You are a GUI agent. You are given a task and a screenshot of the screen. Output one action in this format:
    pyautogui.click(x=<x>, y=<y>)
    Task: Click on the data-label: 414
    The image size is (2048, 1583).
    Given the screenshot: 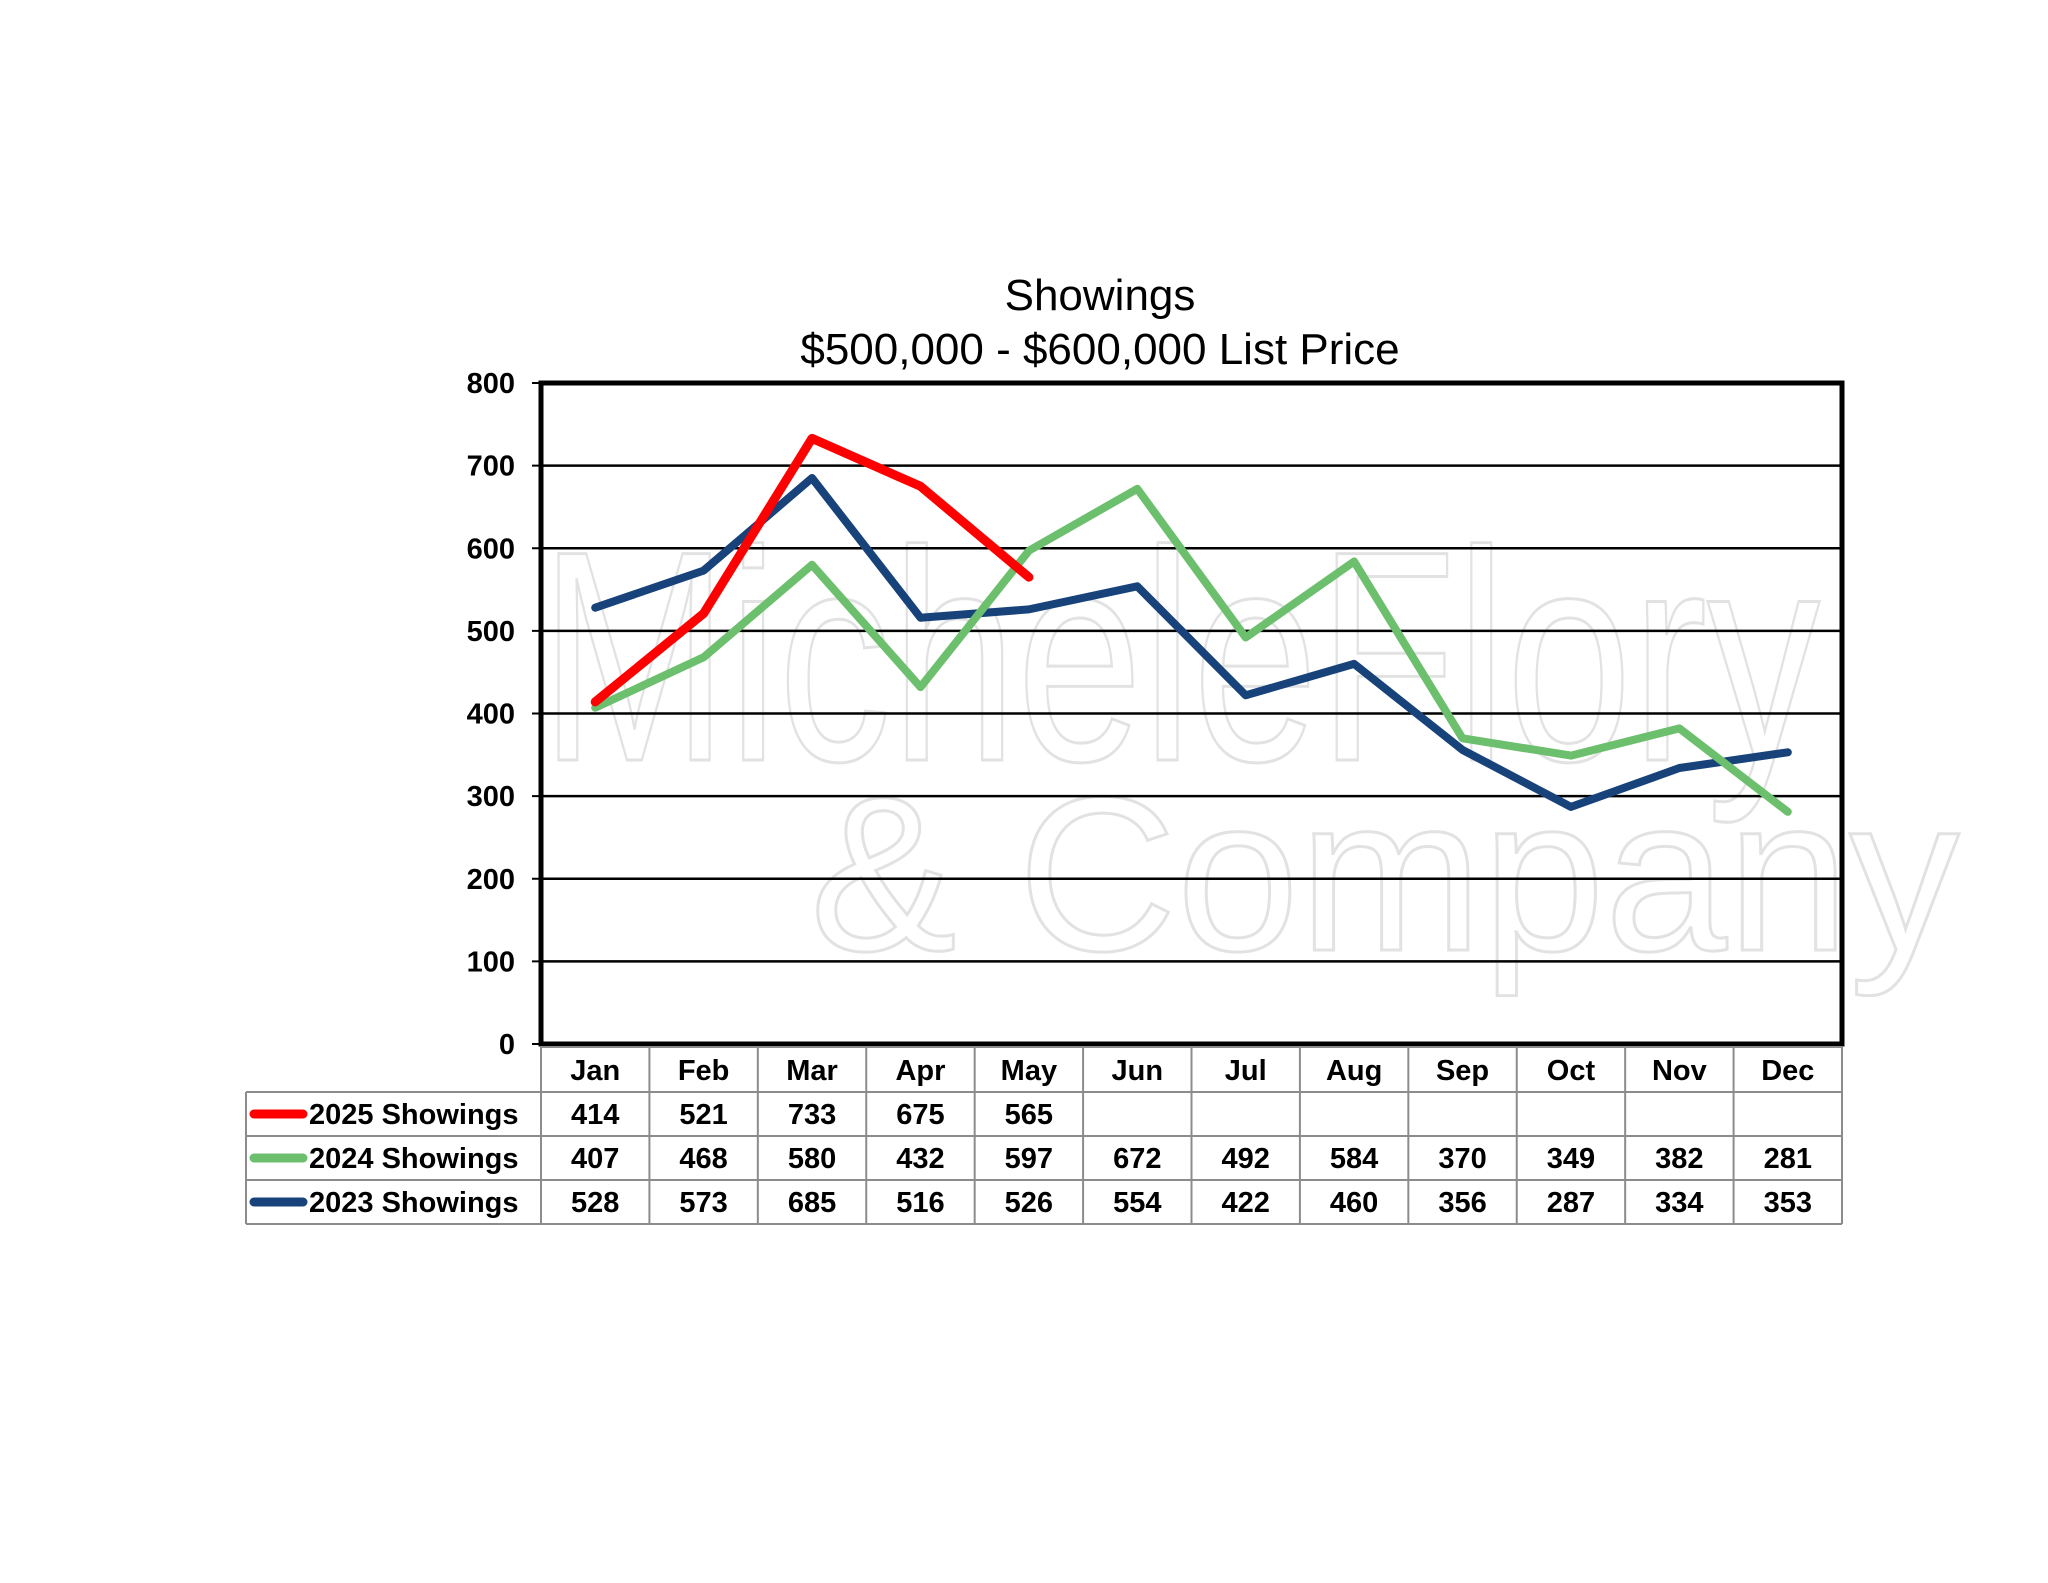 What is the action you would take?
    pyautogui.click(x=595, y=1115)
    